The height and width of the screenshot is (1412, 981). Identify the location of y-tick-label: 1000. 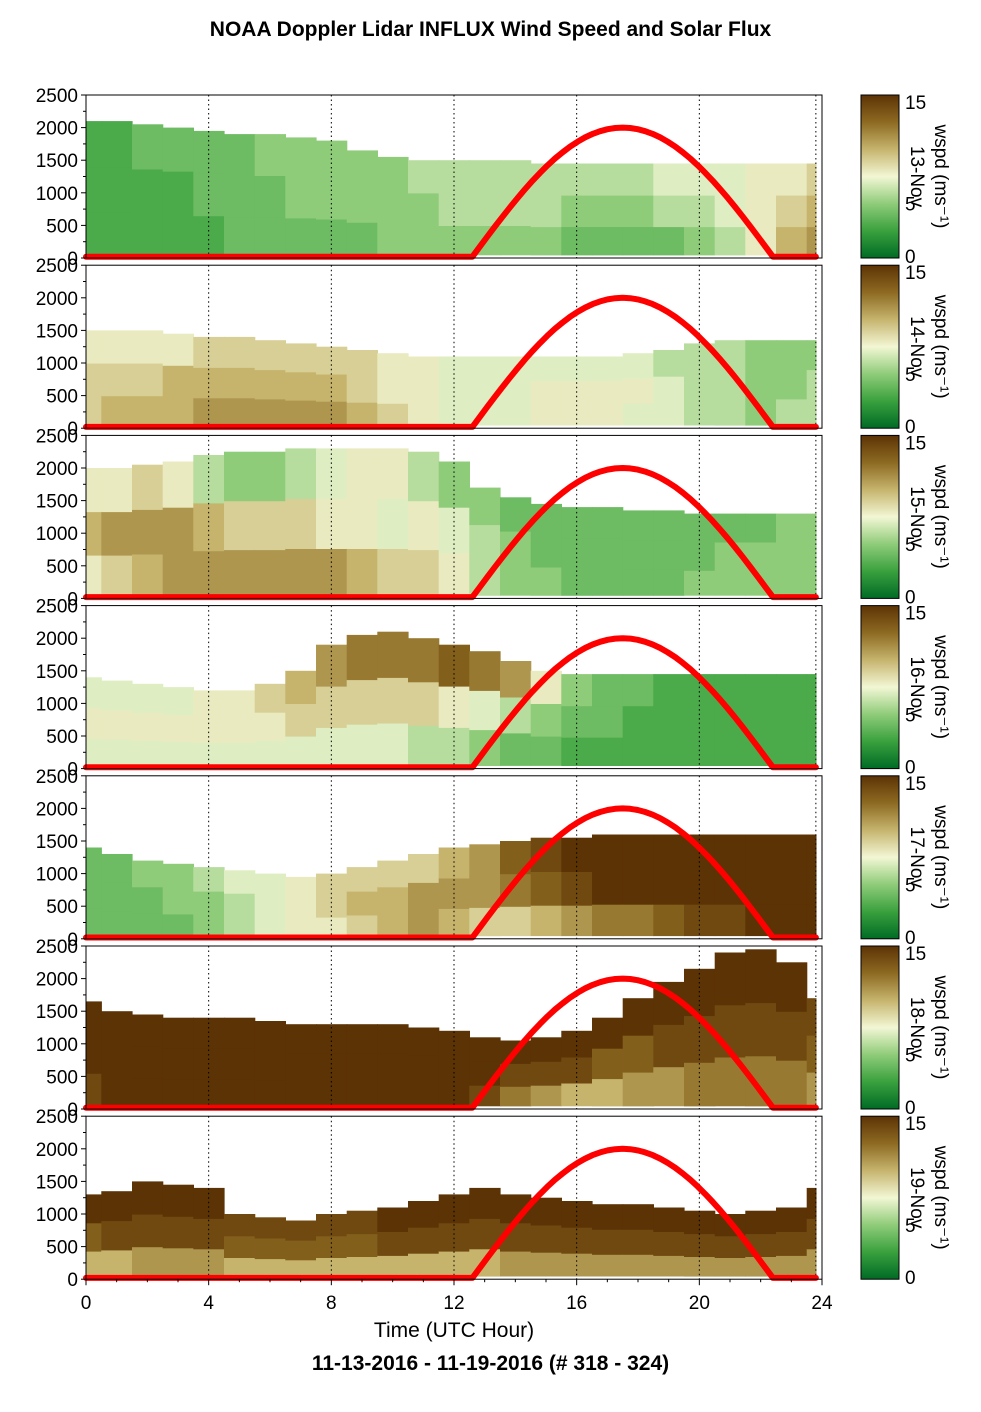
(57, 364).